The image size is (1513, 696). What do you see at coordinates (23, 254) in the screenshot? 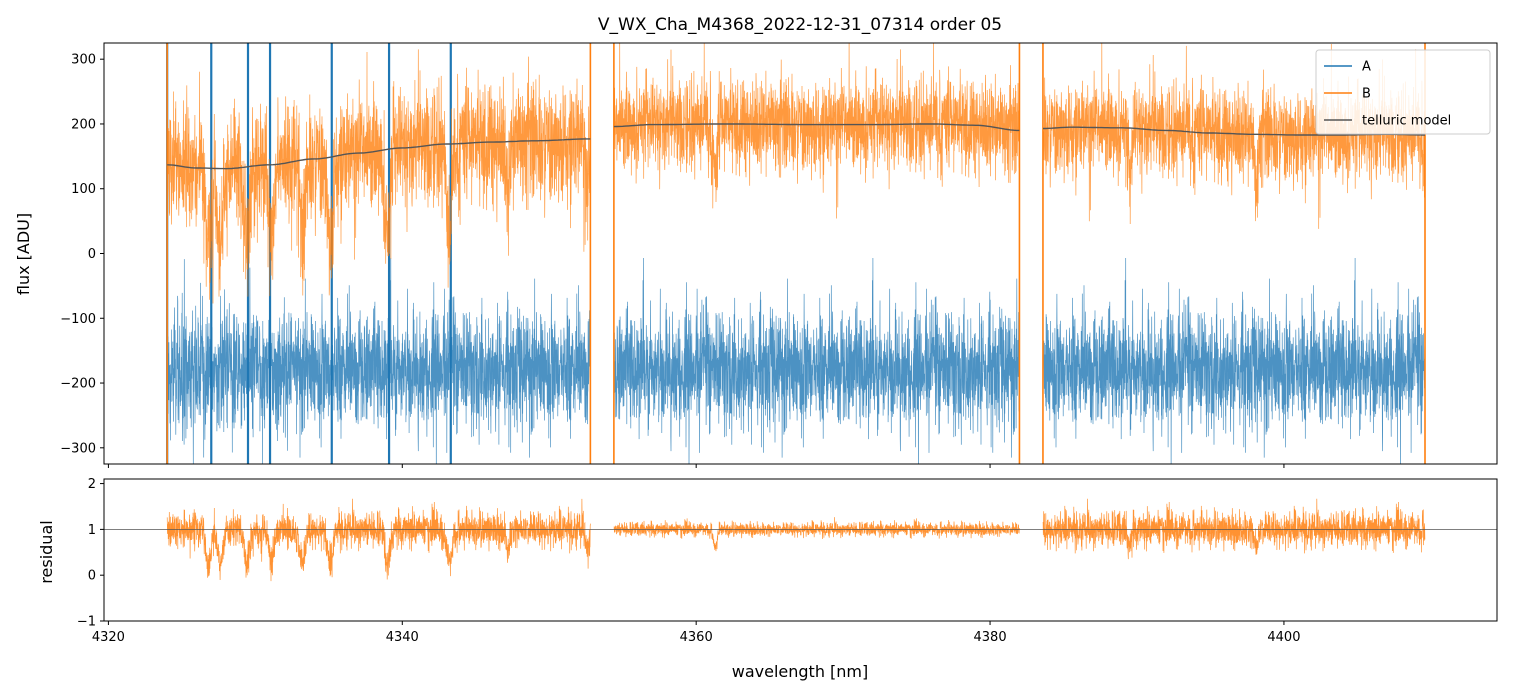
I see `top-y-axis-label: flux [ADU]` at bounding box center [23, 254].